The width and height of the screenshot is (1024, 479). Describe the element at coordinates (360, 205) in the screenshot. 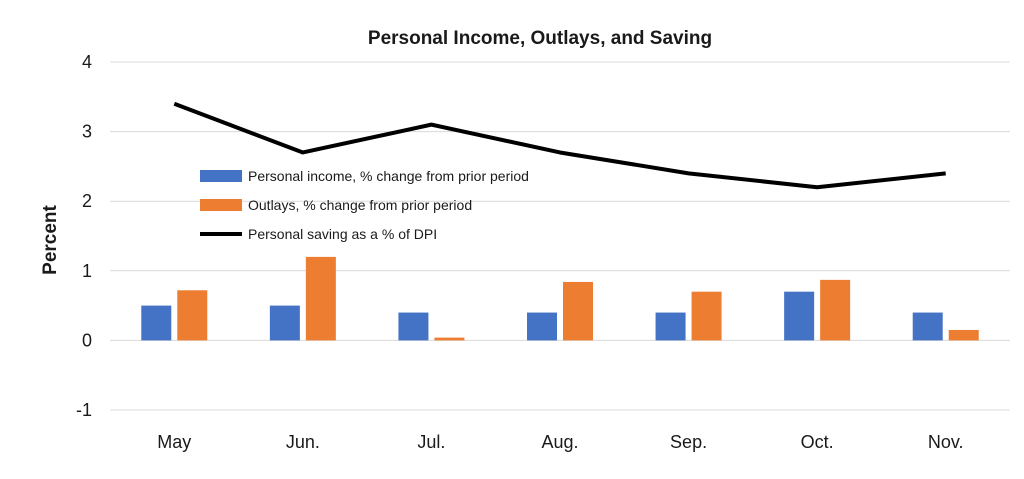

I see `legend-label: Outlays, % change from prior period` at that location.